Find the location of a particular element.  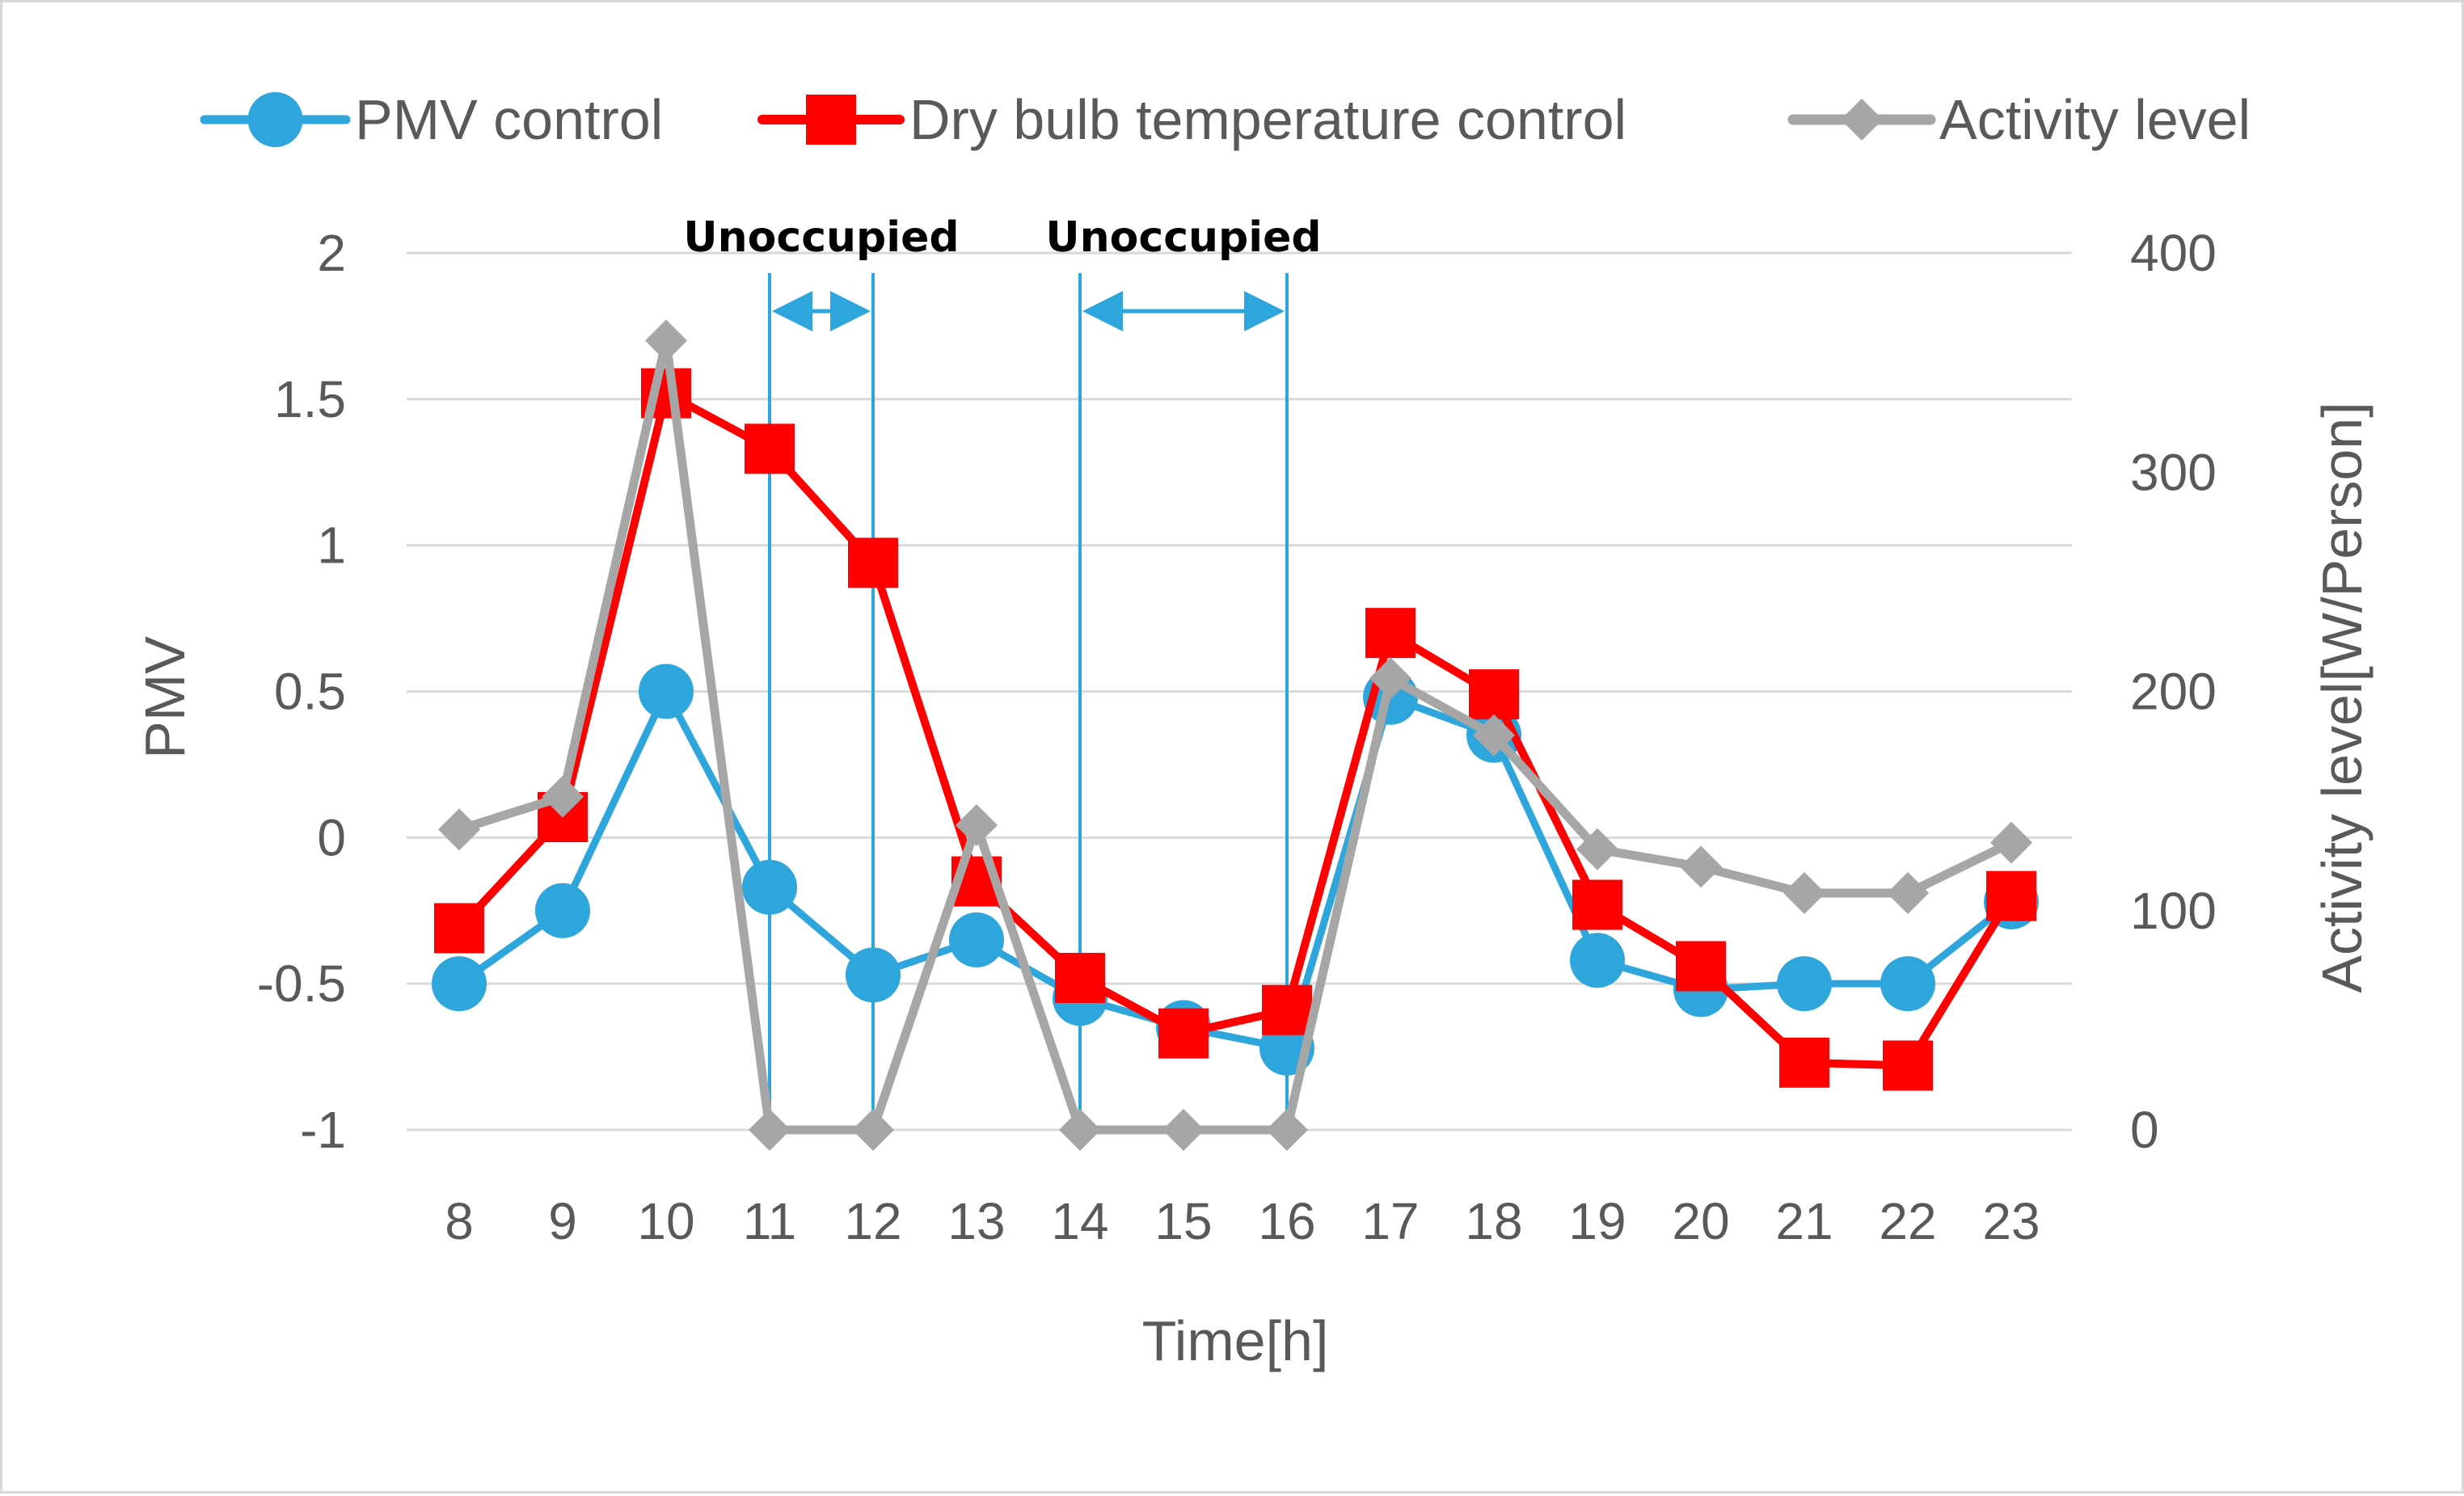

x-tick-label: 8 is located at coordinates (459, 1221).